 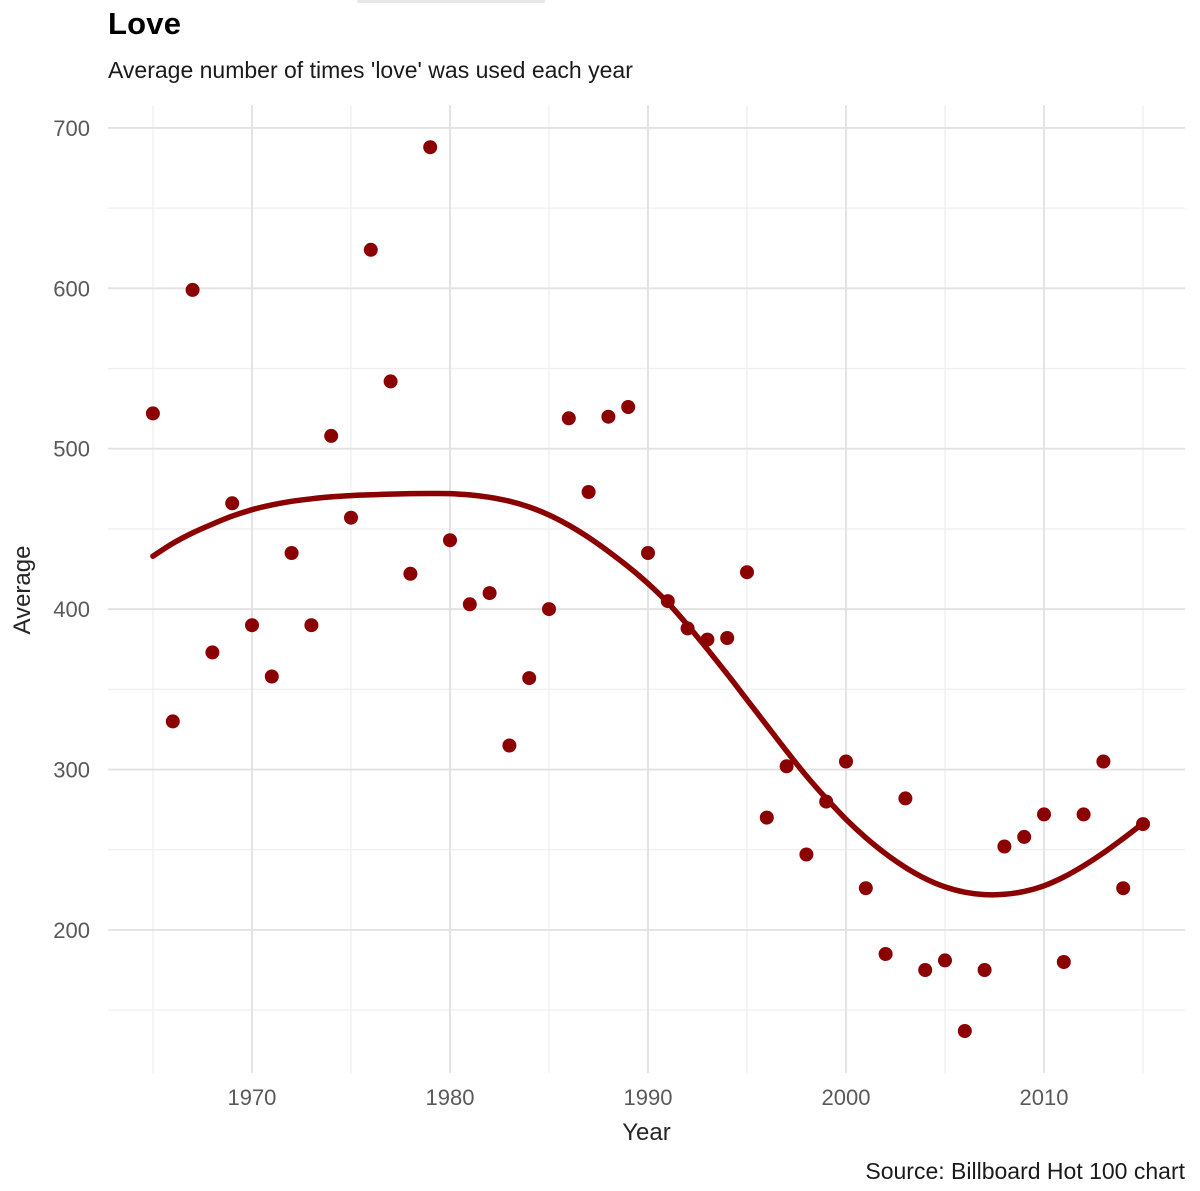 What do you see at coordinates (451, 1) in the screenshot?
I see `cropped-ui-artifact` at bounding box center [451, 1].